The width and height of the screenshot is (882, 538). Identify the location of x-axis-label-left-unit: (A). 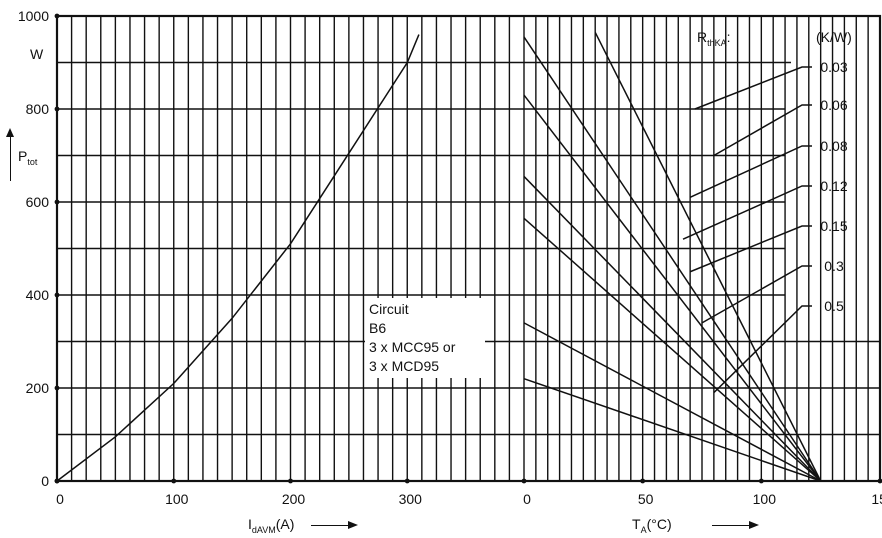
(285, 524).